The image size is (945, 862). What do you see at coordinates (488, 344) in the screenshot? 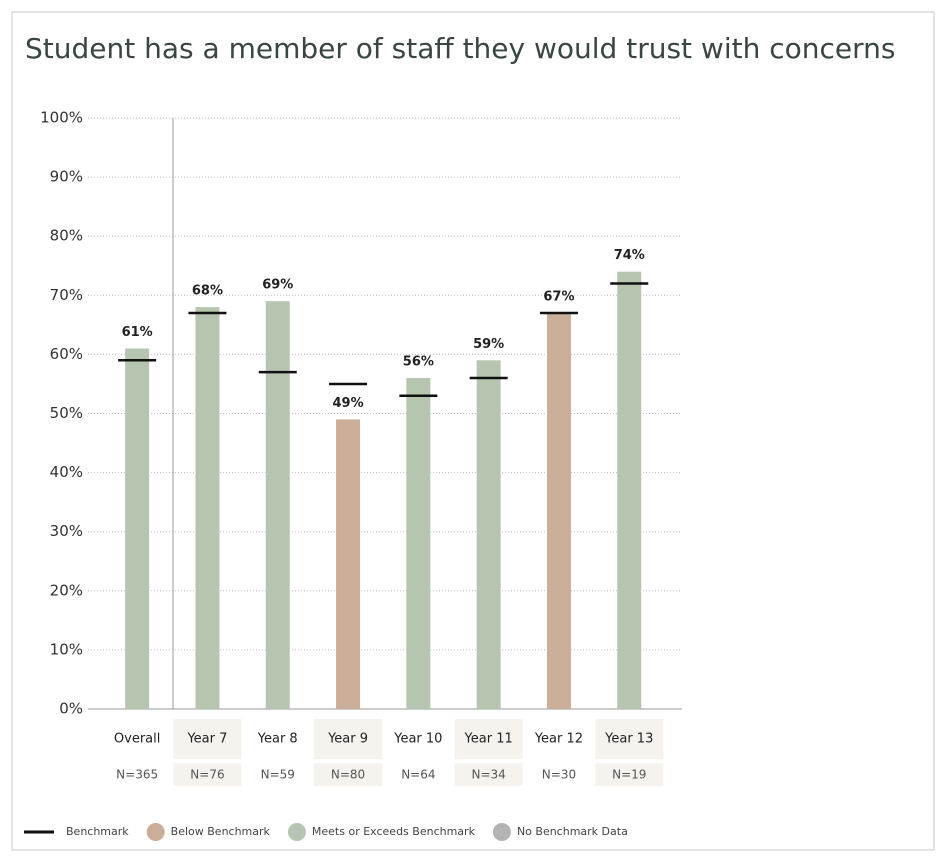
I see `value-label: 59%` at bounding box center [488, 344].